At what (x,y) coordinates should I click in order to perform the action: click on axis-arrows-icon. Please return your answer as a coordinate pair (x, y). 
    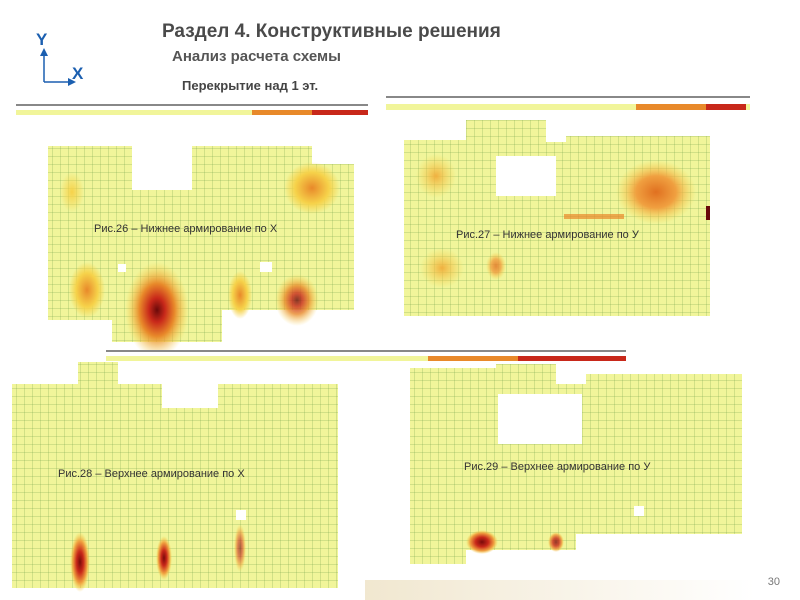
    Looking at the image, I should click on (58, 67).